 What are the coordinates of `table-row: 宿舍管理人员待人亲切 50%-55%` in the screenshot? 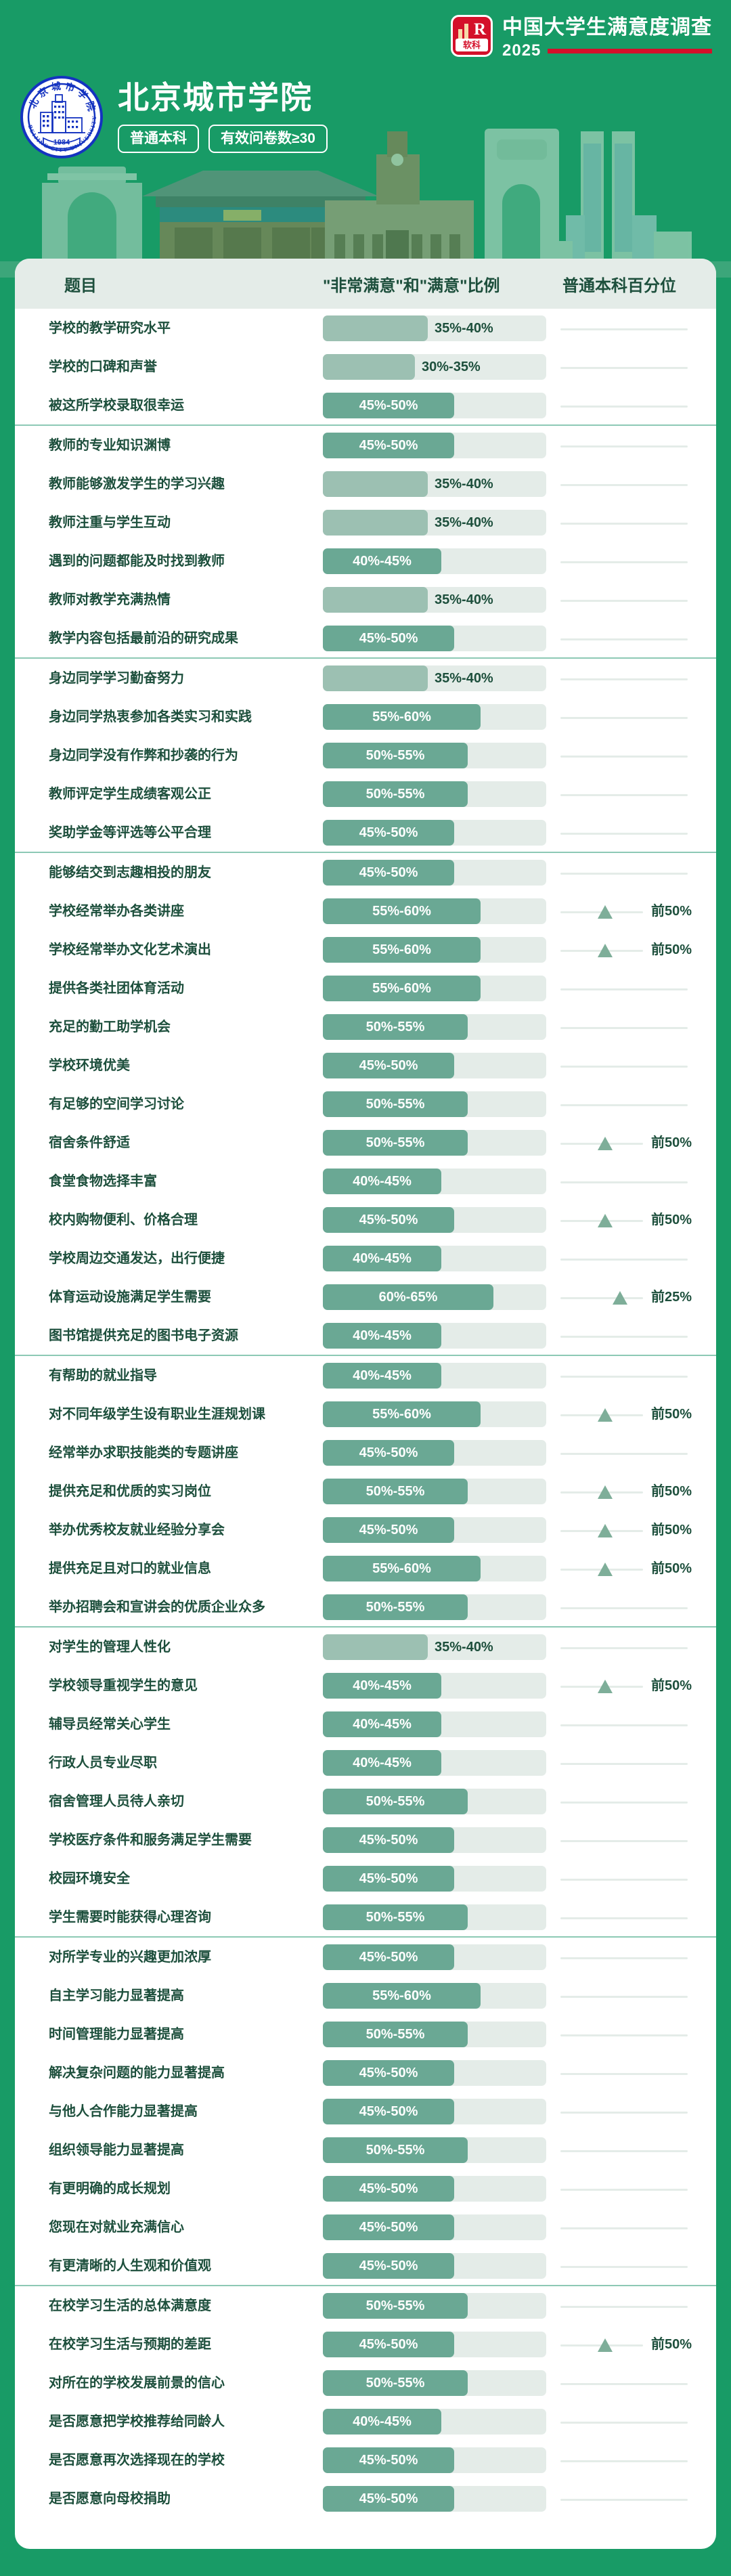 It's located at (365, 1801).